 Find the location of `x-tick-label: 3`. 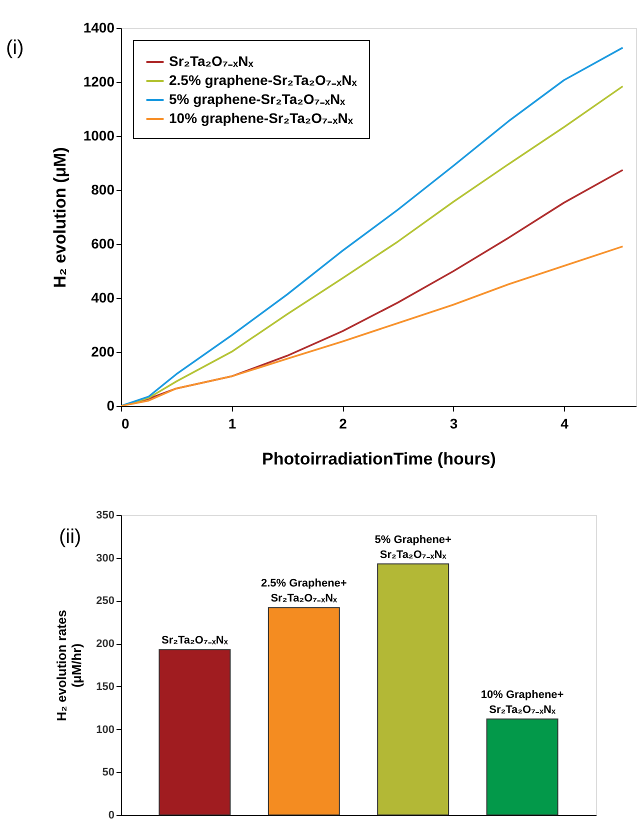

x-tick-label: 3 is located at coordinates (454, 424).